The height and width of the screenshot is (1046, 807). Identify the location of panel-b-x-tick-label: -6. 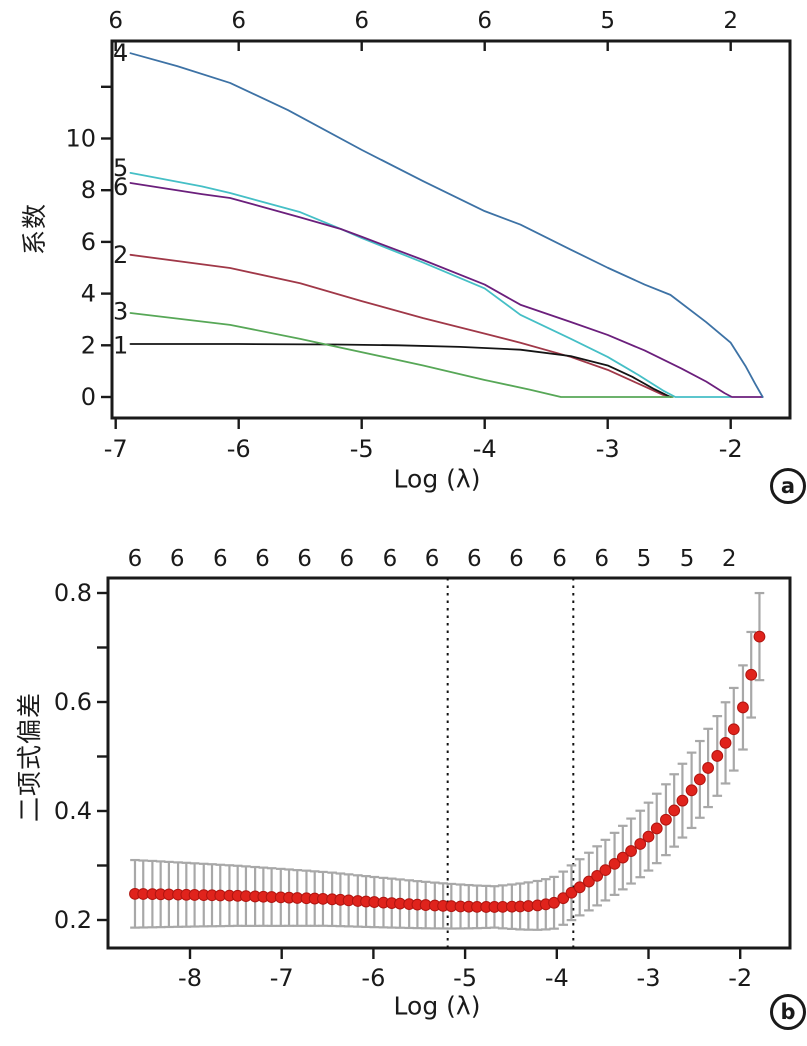
(373, 978).